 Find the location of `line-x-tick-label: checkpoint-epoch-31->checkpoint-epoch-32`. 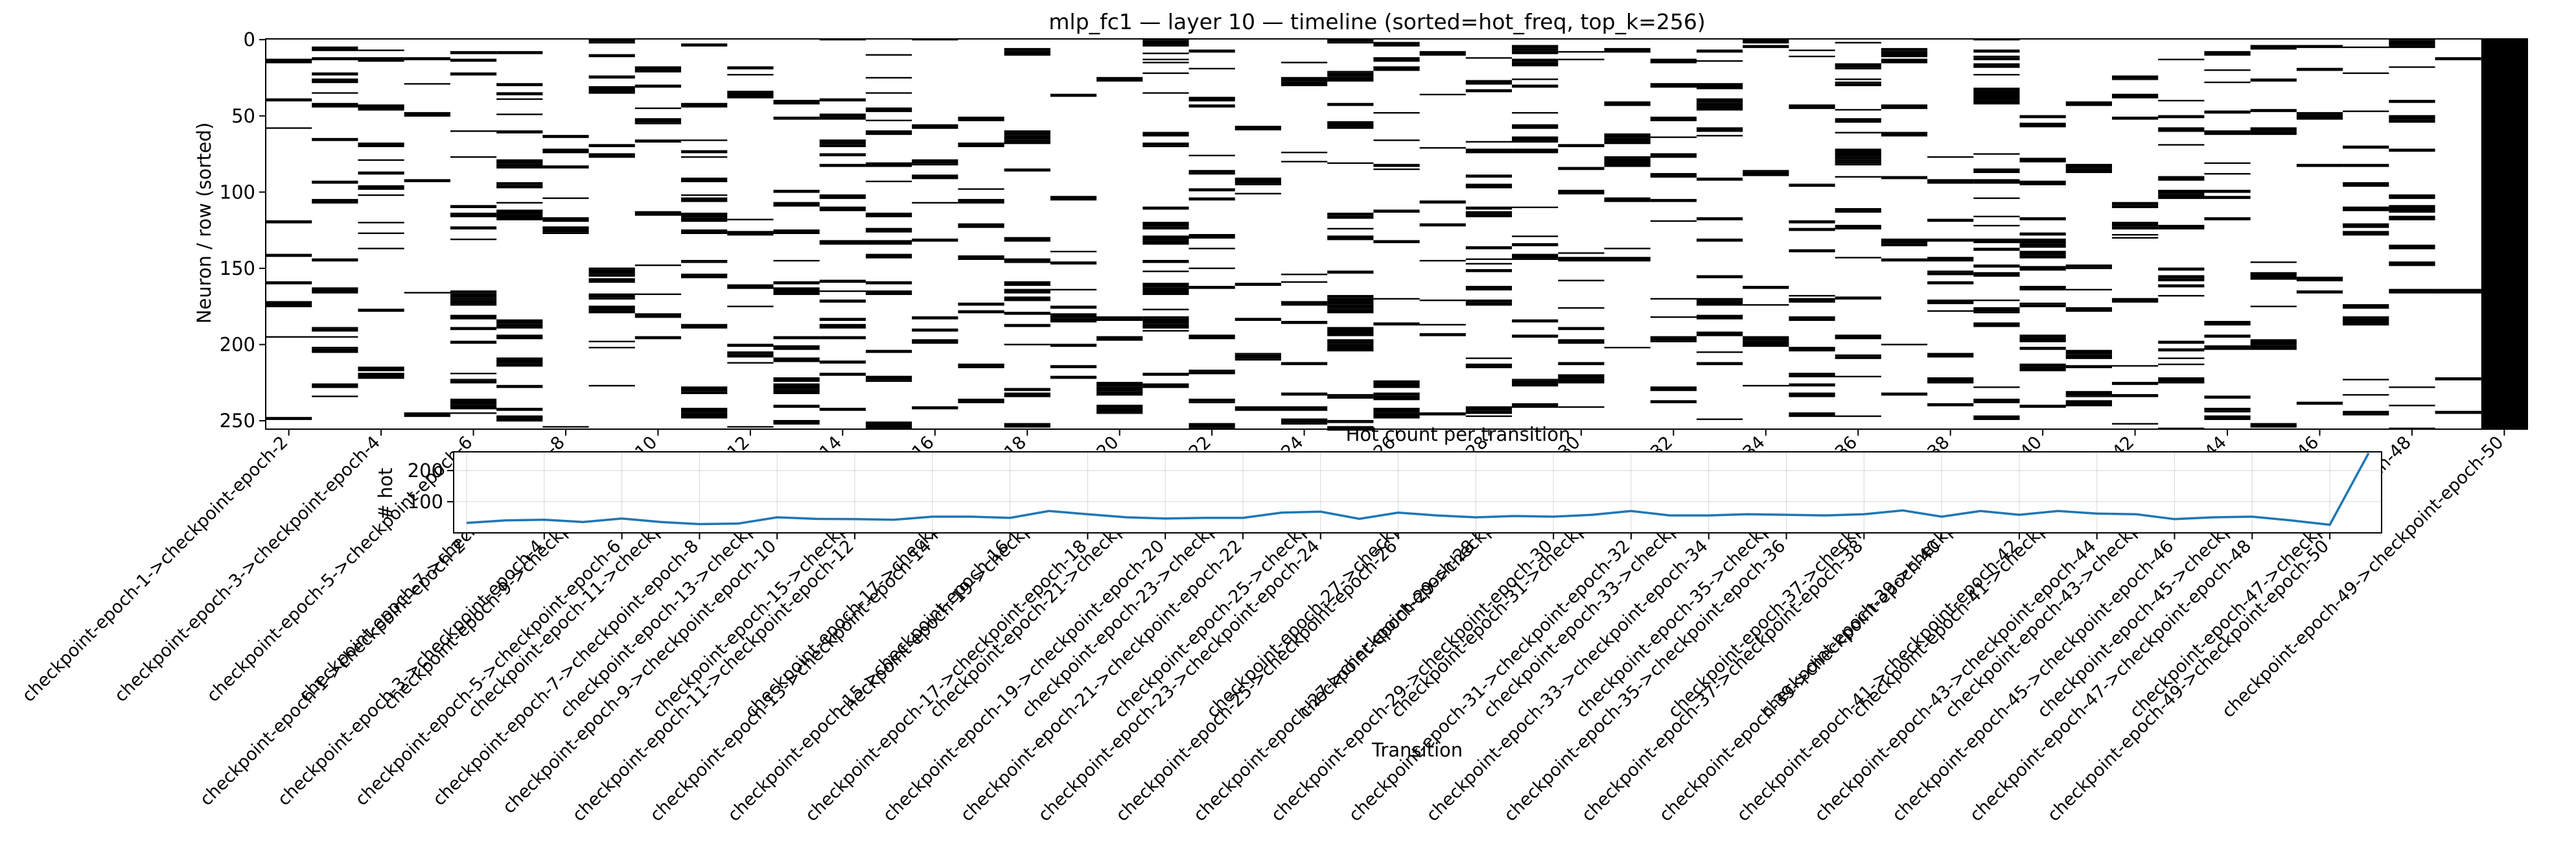

line-x-tick-label: checkpoint-epoch-31->checkpoint-epoch-32 is located at coordinates (1490, 680).